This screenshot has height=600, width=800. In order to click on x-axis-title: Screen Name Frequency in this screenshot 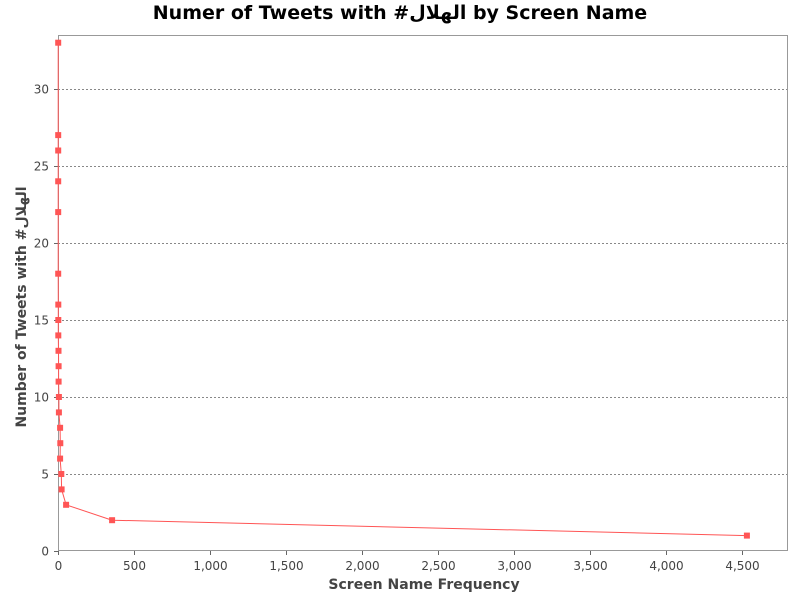, I will do `click(423, 585)`.